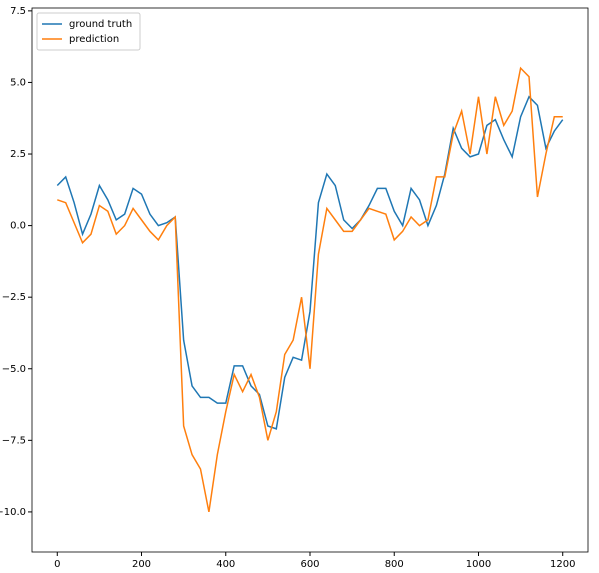  Describe the element at coordinates (100, 24) in the screenshot. I see `legend-label: ground truth` at that location.